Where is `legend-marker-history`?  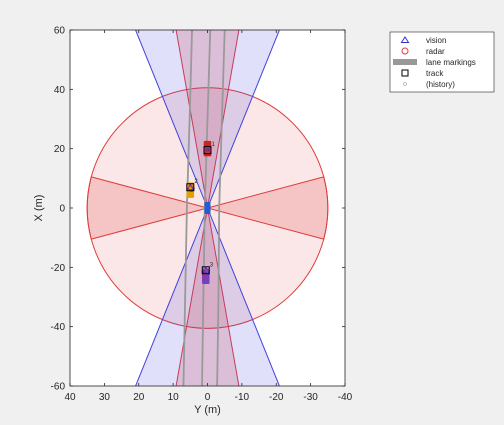
legend-marker-history is located at coordinates (405, 84).